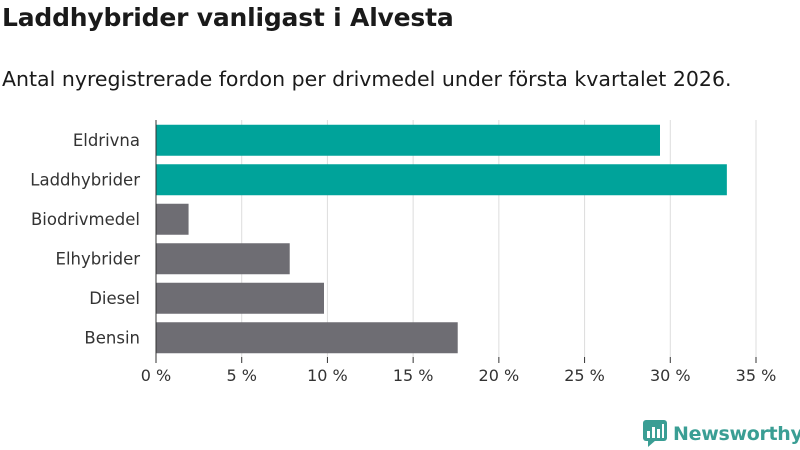  I want to click on tick-label: 0 %, so click(156, 375).